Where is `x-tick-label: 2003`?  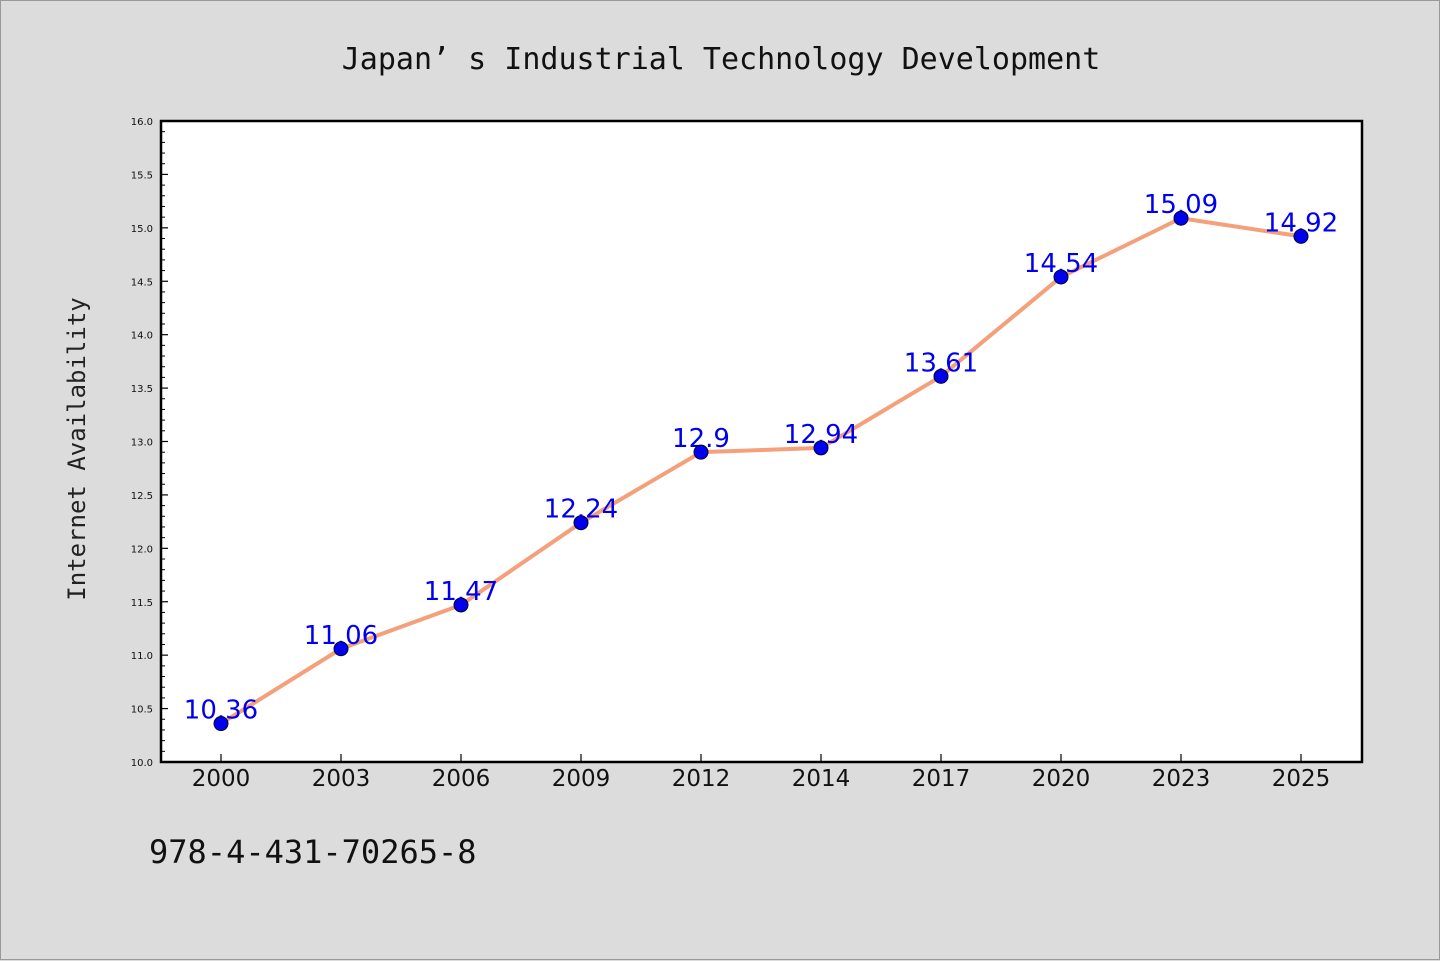
x-tick-label: 2003 is located at coordinates (341, 779).